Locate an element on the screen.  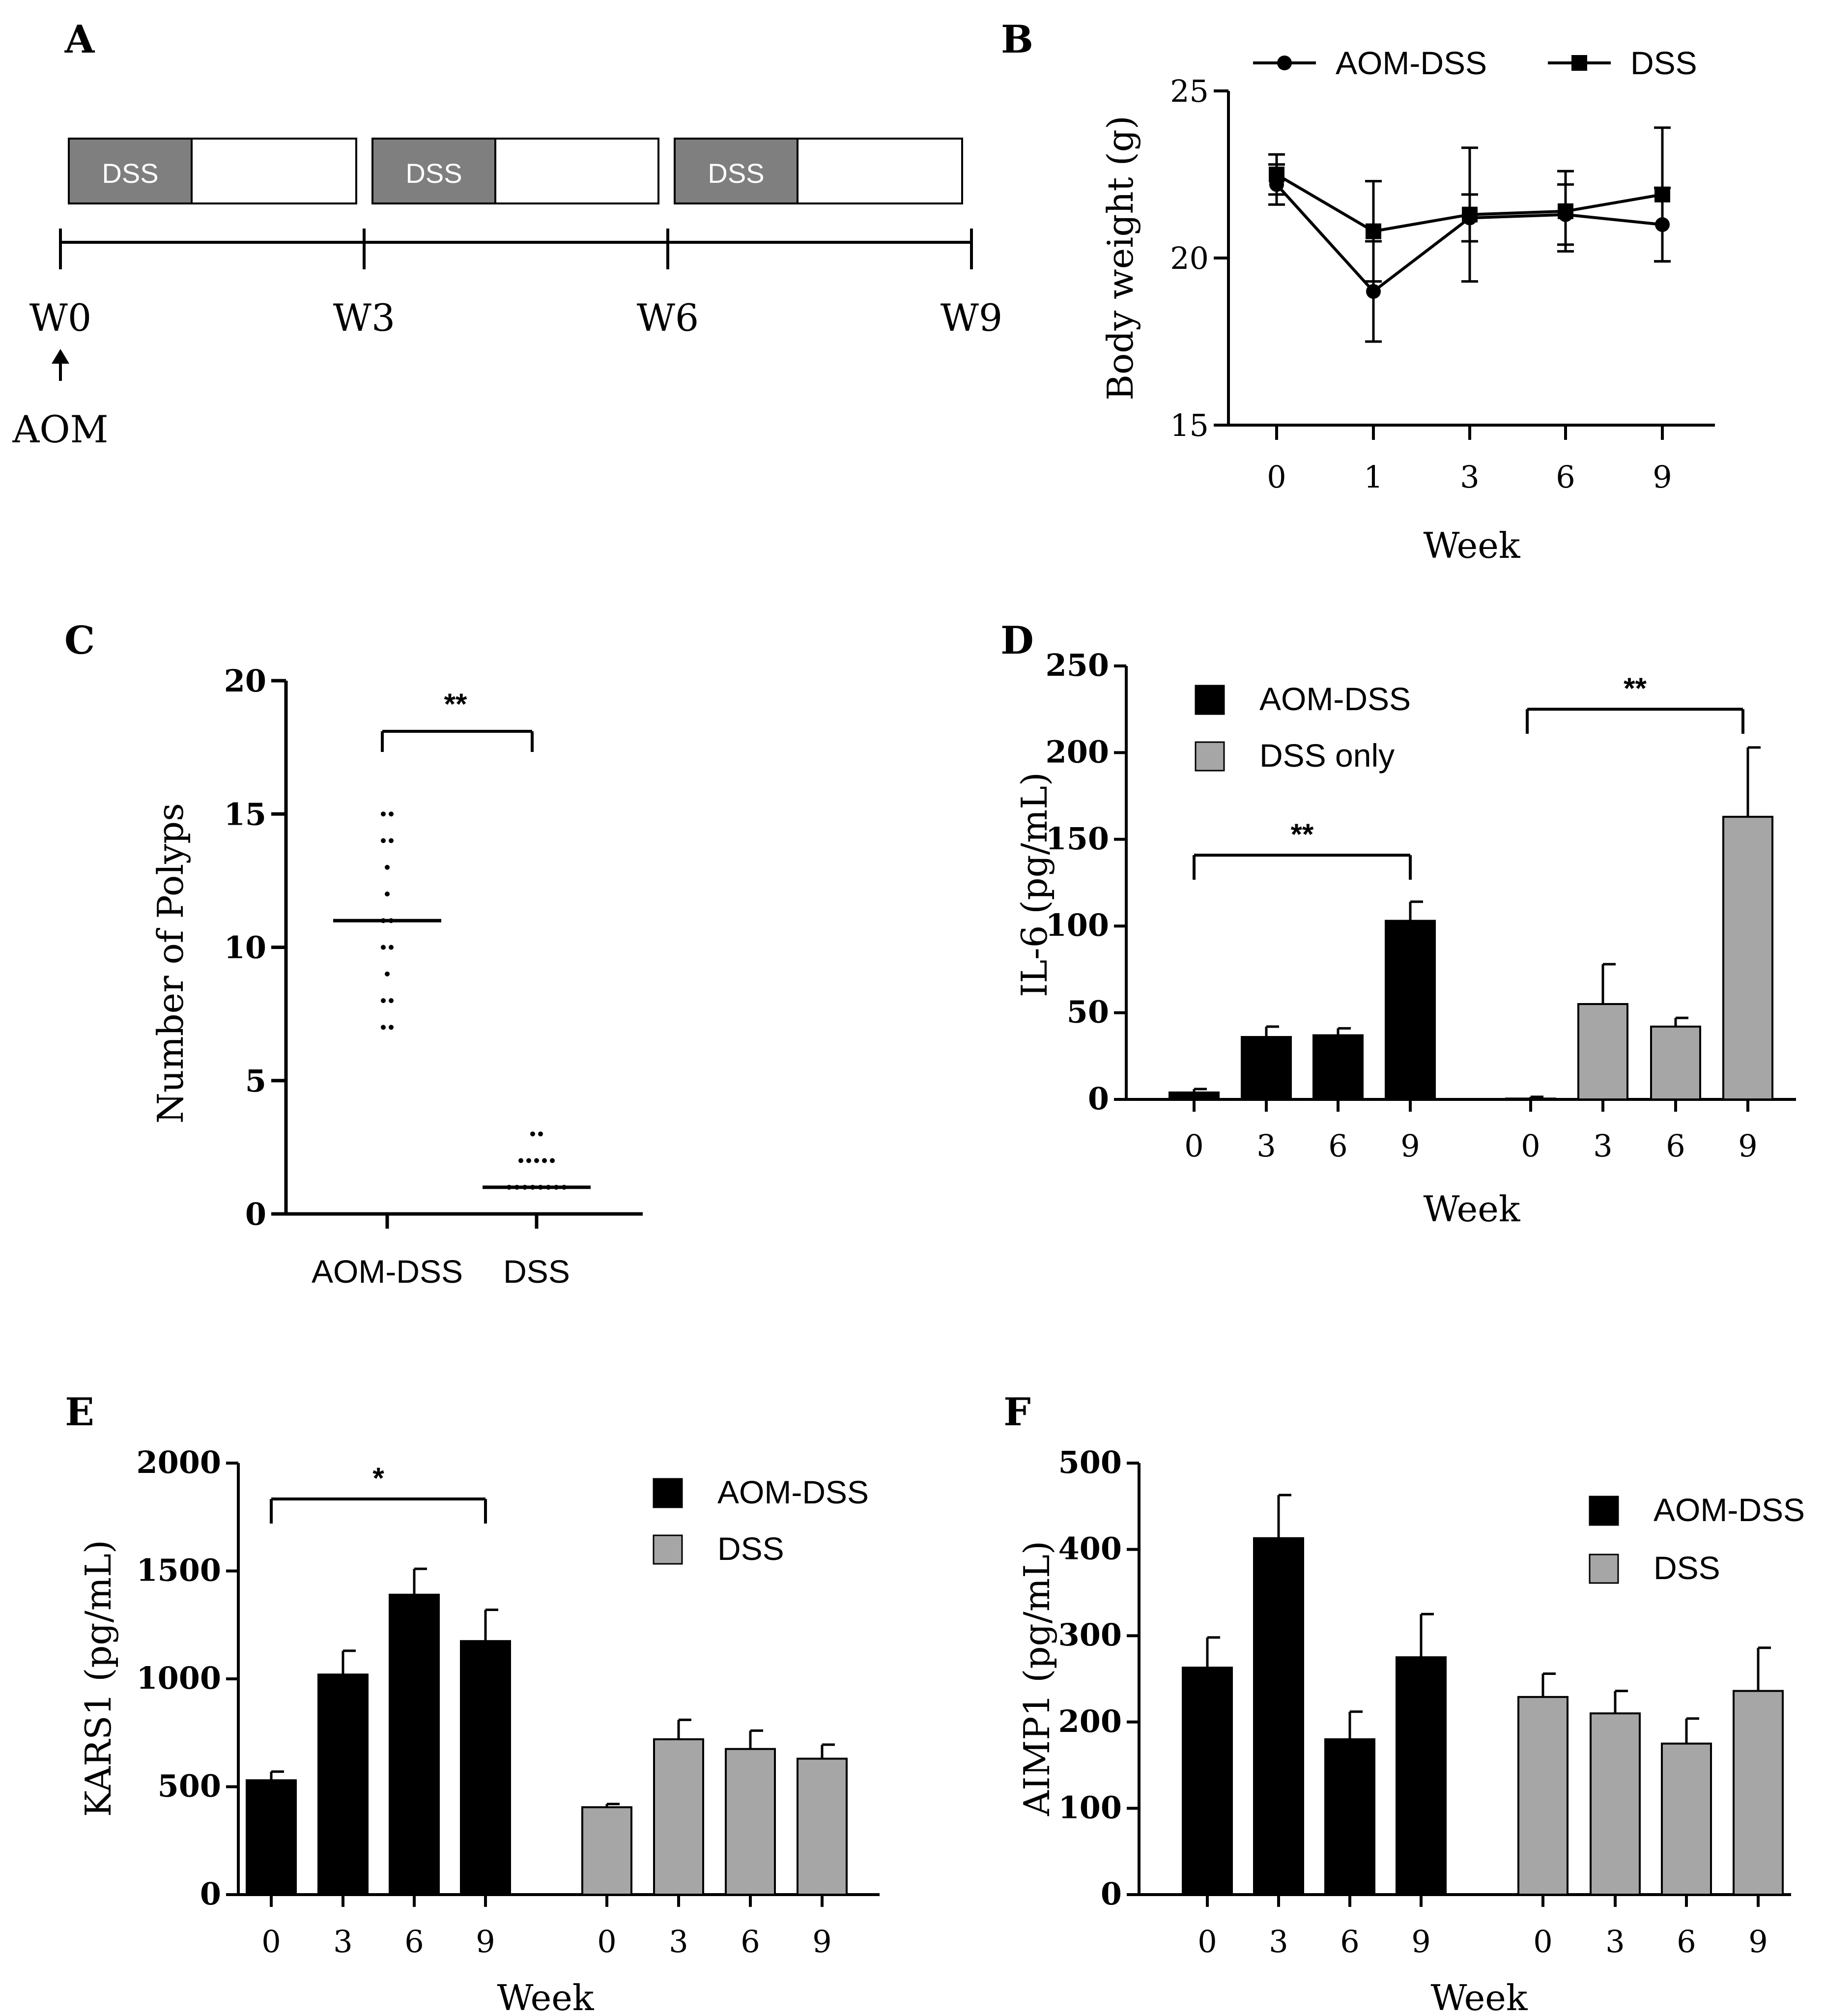
dss-box is located at coordinates (736, 171).